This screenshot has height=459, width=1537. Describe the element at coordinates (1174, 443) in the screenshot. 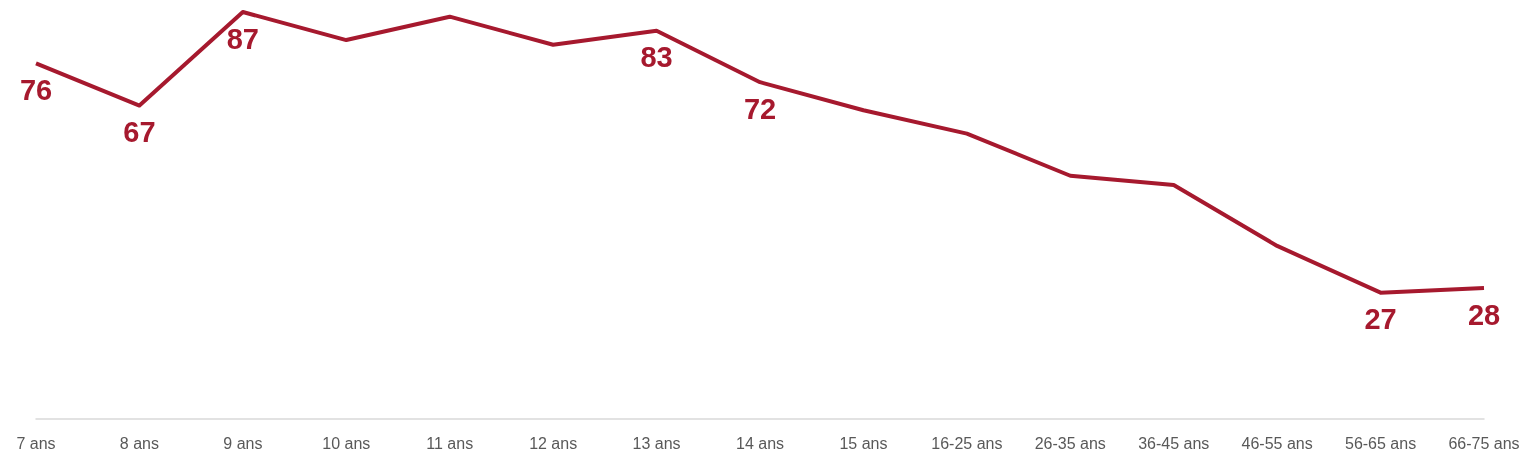

I see `x-tick-label: 36-45 ans` at that location.